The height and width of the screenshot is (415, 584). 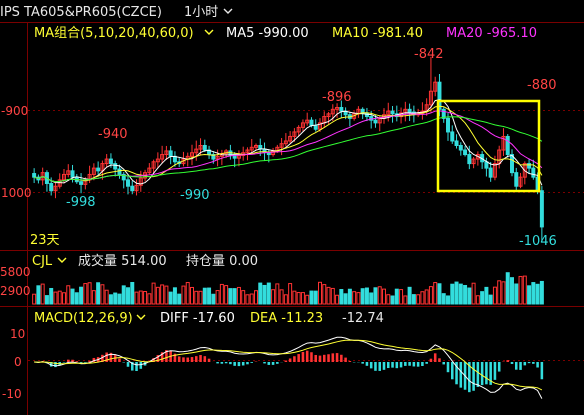 I want to click on macd-indicator-label: MACD(12,26,9), so click(x=83, y=318).